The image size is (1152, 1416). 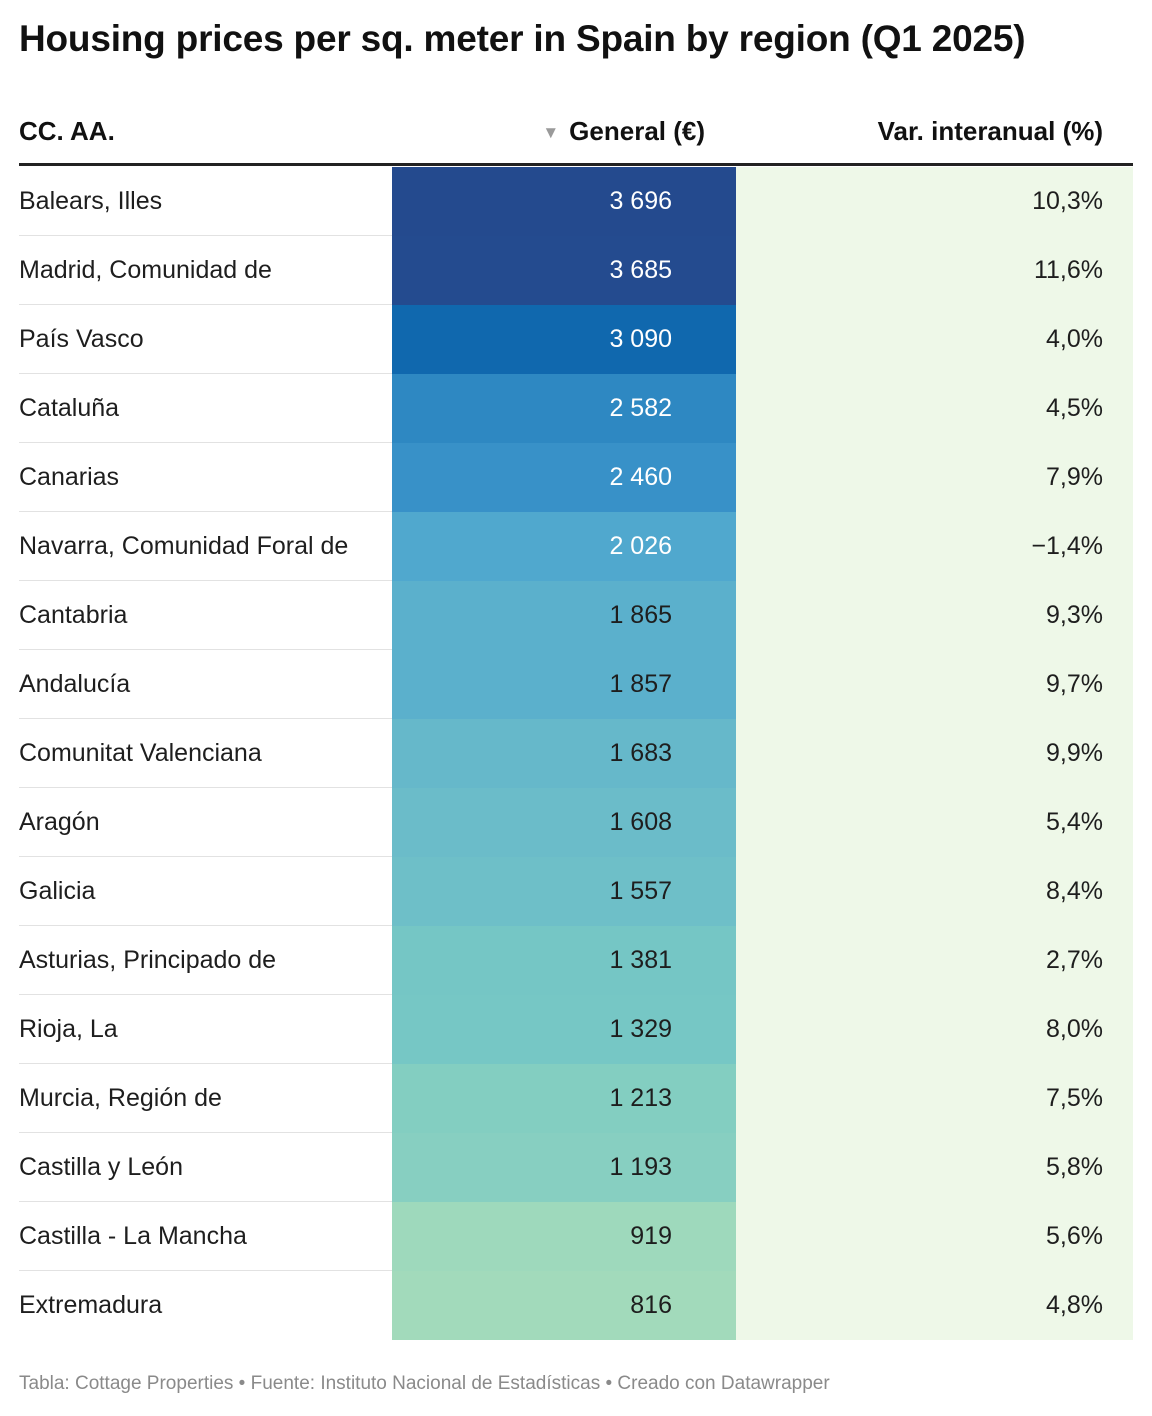 I want to click on region-cell: Balears, Illes, so click(x=91, y=201).